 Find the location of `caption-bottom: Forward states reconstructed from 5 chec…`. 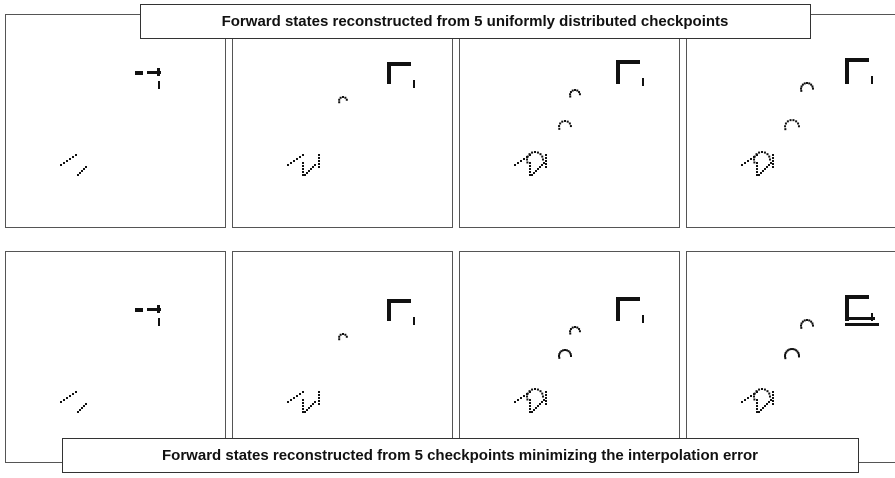

caption-bottom: Forward states reconstructed from 5 chec… is located at coordinates (460, 455).